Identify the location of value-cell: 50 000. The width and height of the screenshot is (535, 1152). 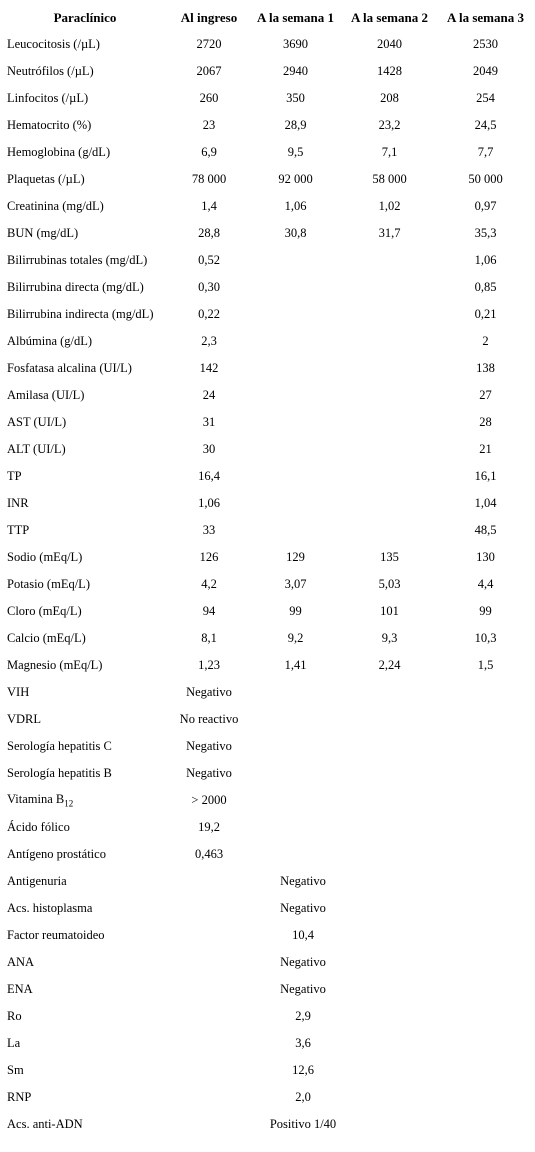
(485, 179).